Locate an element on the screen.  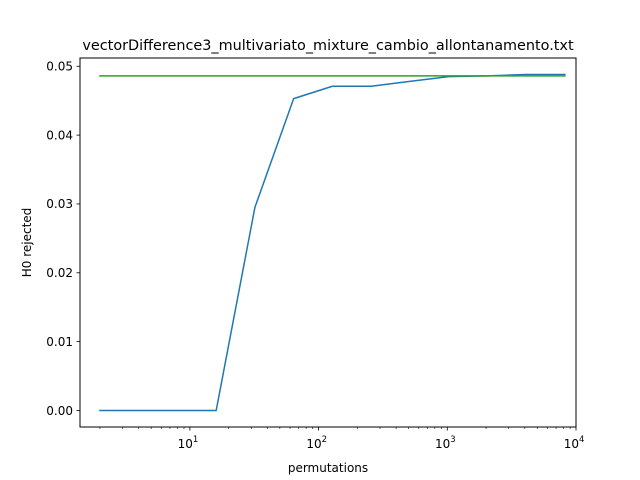
x-tick-label: 10 3 is located at coordinates (445, 443).